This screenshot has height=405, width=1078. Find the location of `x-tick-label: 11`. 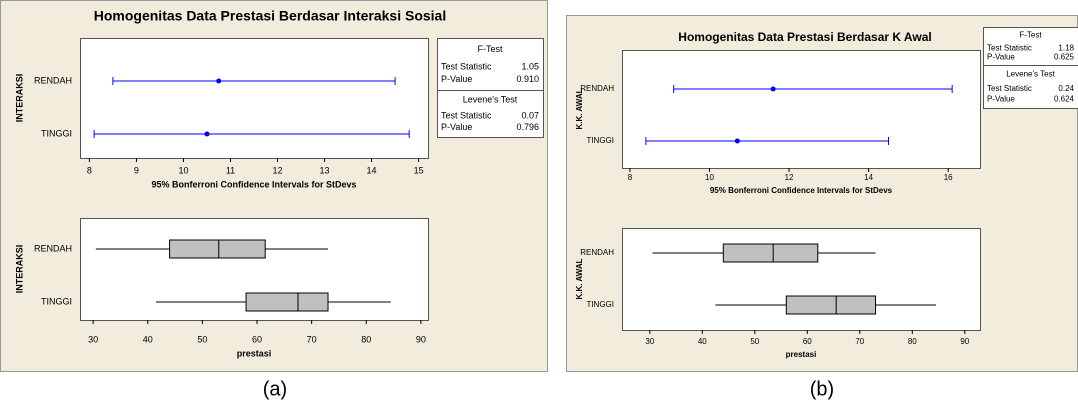

x-tick-label: 11 is located at coordinates (230, 170).